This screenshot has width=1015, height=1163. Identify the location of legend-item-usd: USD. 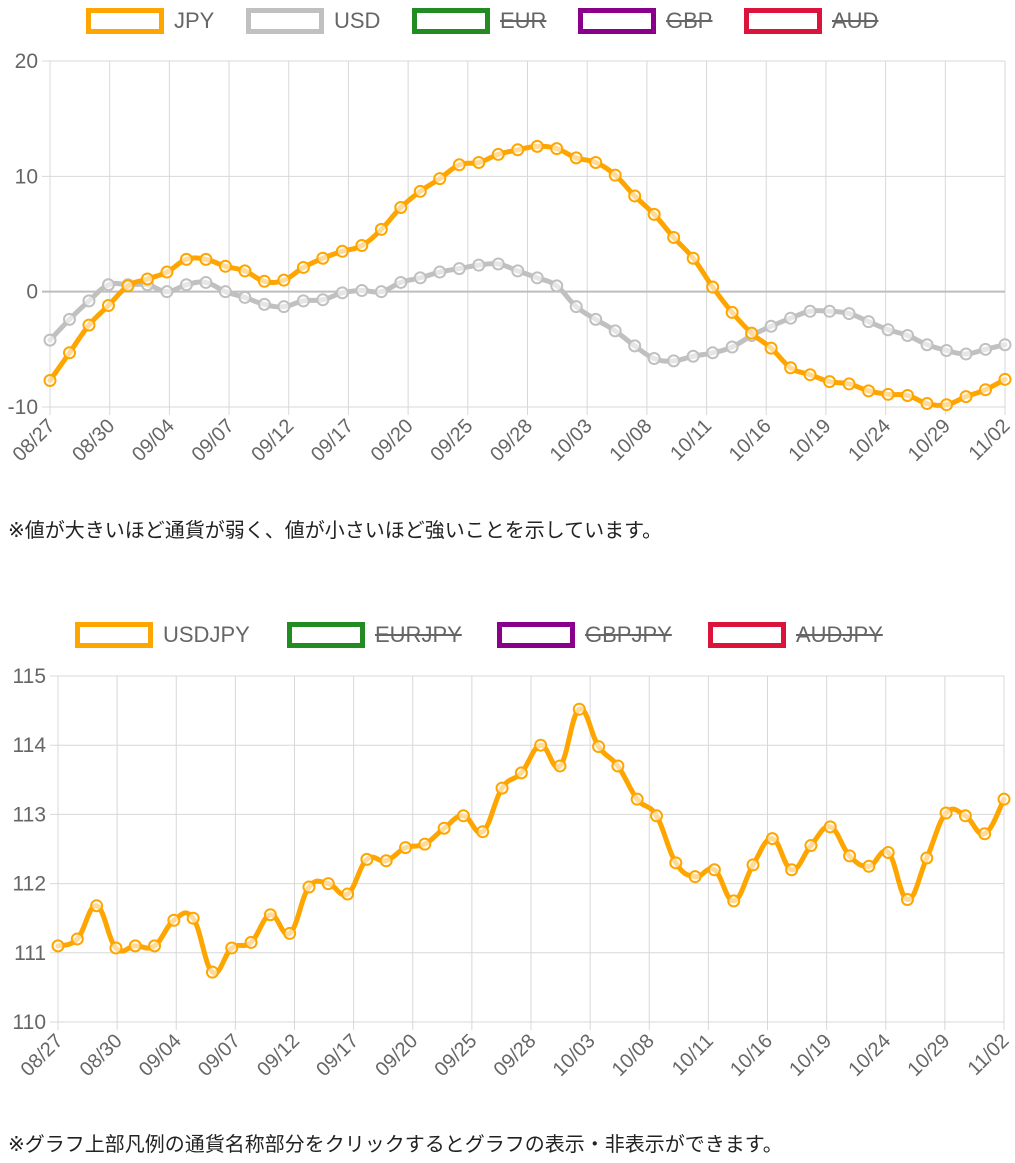
(313, 21).